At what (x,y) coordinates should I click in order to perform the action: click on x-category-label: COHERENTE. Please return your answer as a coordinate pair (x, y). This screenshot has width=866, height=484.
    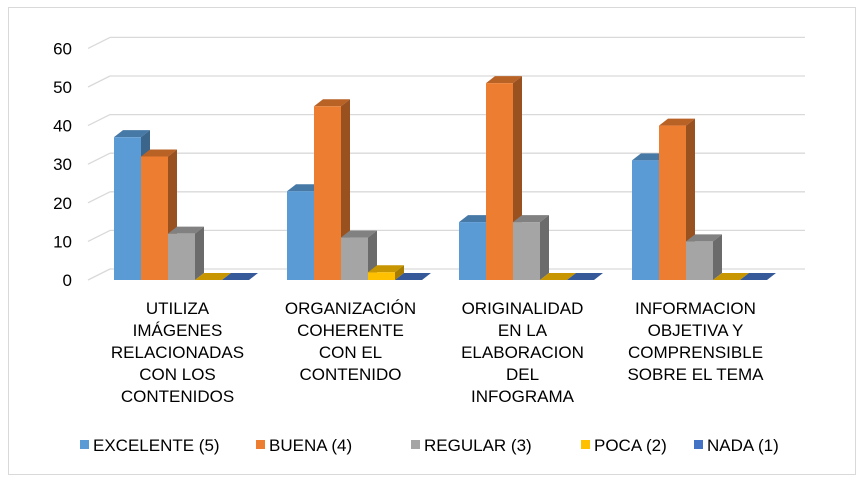
    Looking at the image, I should click on (350, 330).